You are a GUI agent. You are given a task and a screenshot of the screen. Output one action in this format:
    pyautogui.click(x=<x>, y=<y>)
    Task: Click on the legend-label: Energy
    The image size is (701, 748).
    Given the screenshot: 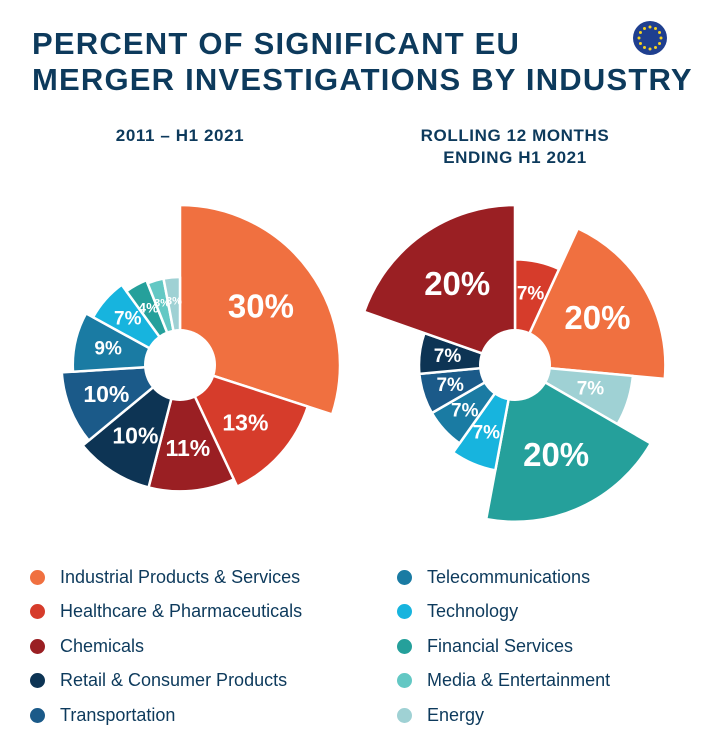 What is the action you would take?
    pyautogui.click(x=456, y=714)
    